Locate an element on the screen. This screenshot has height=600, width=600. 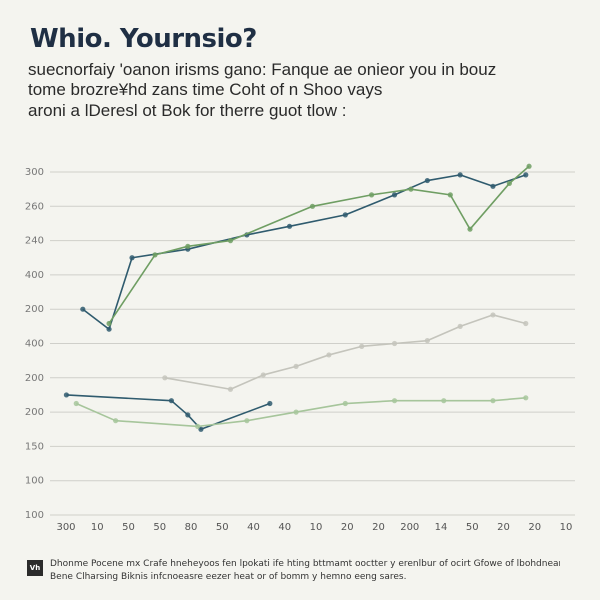
series-line is located at coordinates (300, 412).